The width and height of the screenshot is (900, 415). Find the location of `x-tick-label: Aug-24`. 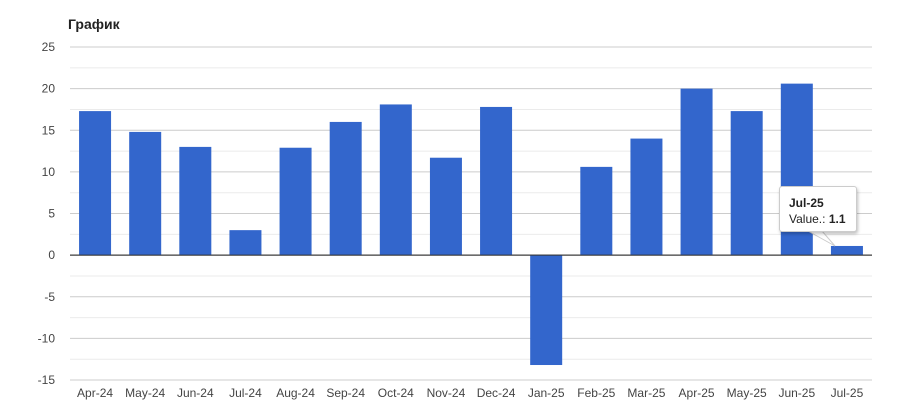

x-tick-label: Aug-24 is located at coordinates (295, 393).